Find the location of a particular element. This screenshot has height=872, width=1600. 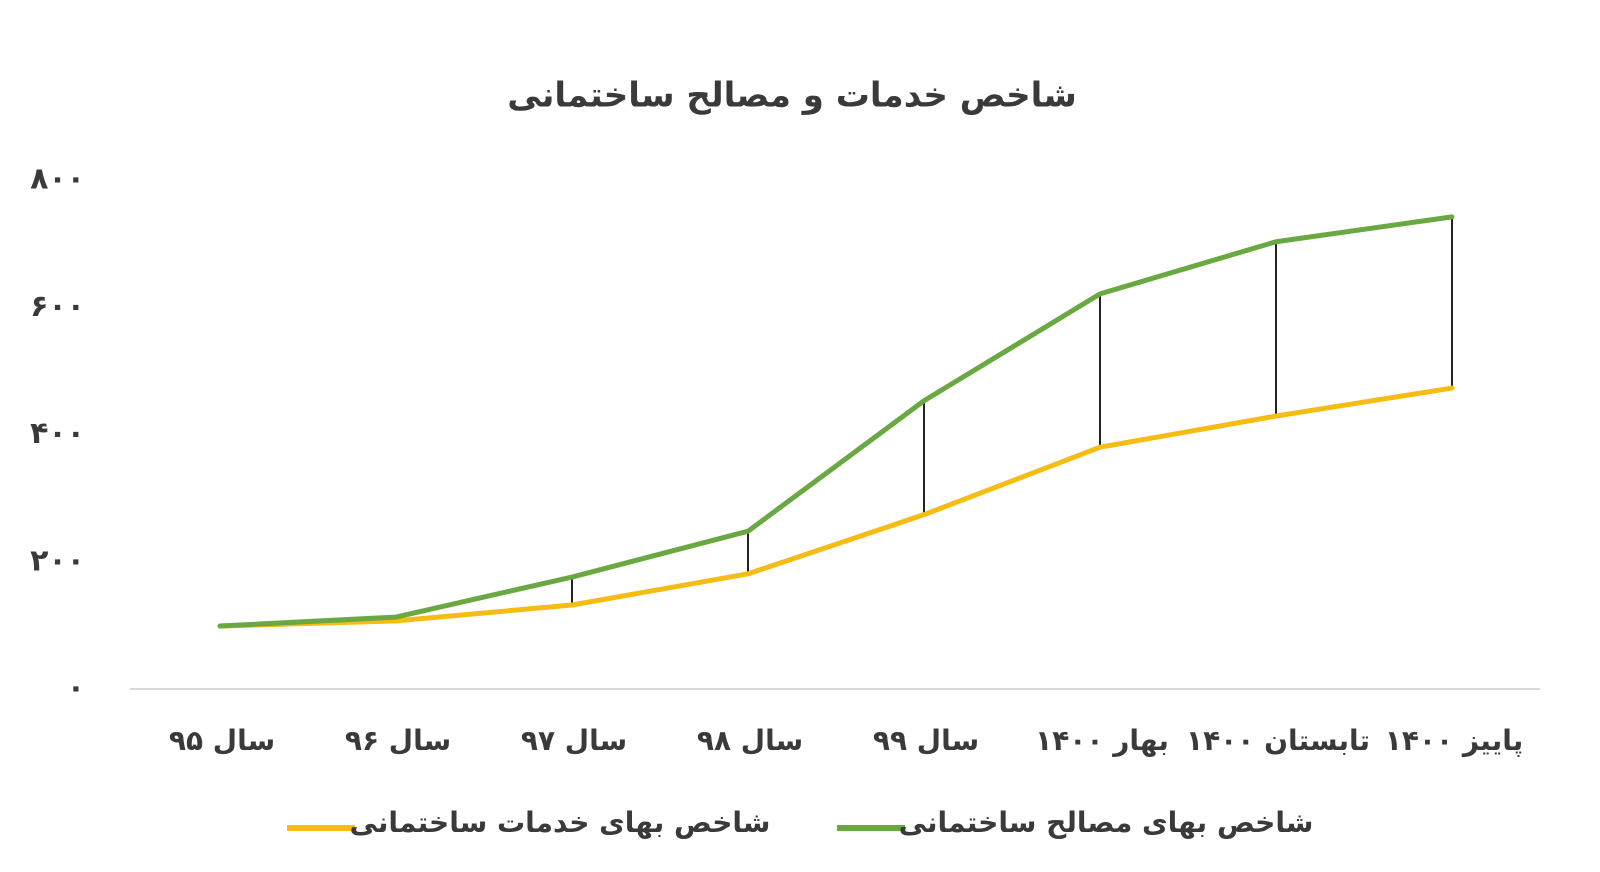

x-tick-label: سال ۹۵ is located at coordinates (222, 740).